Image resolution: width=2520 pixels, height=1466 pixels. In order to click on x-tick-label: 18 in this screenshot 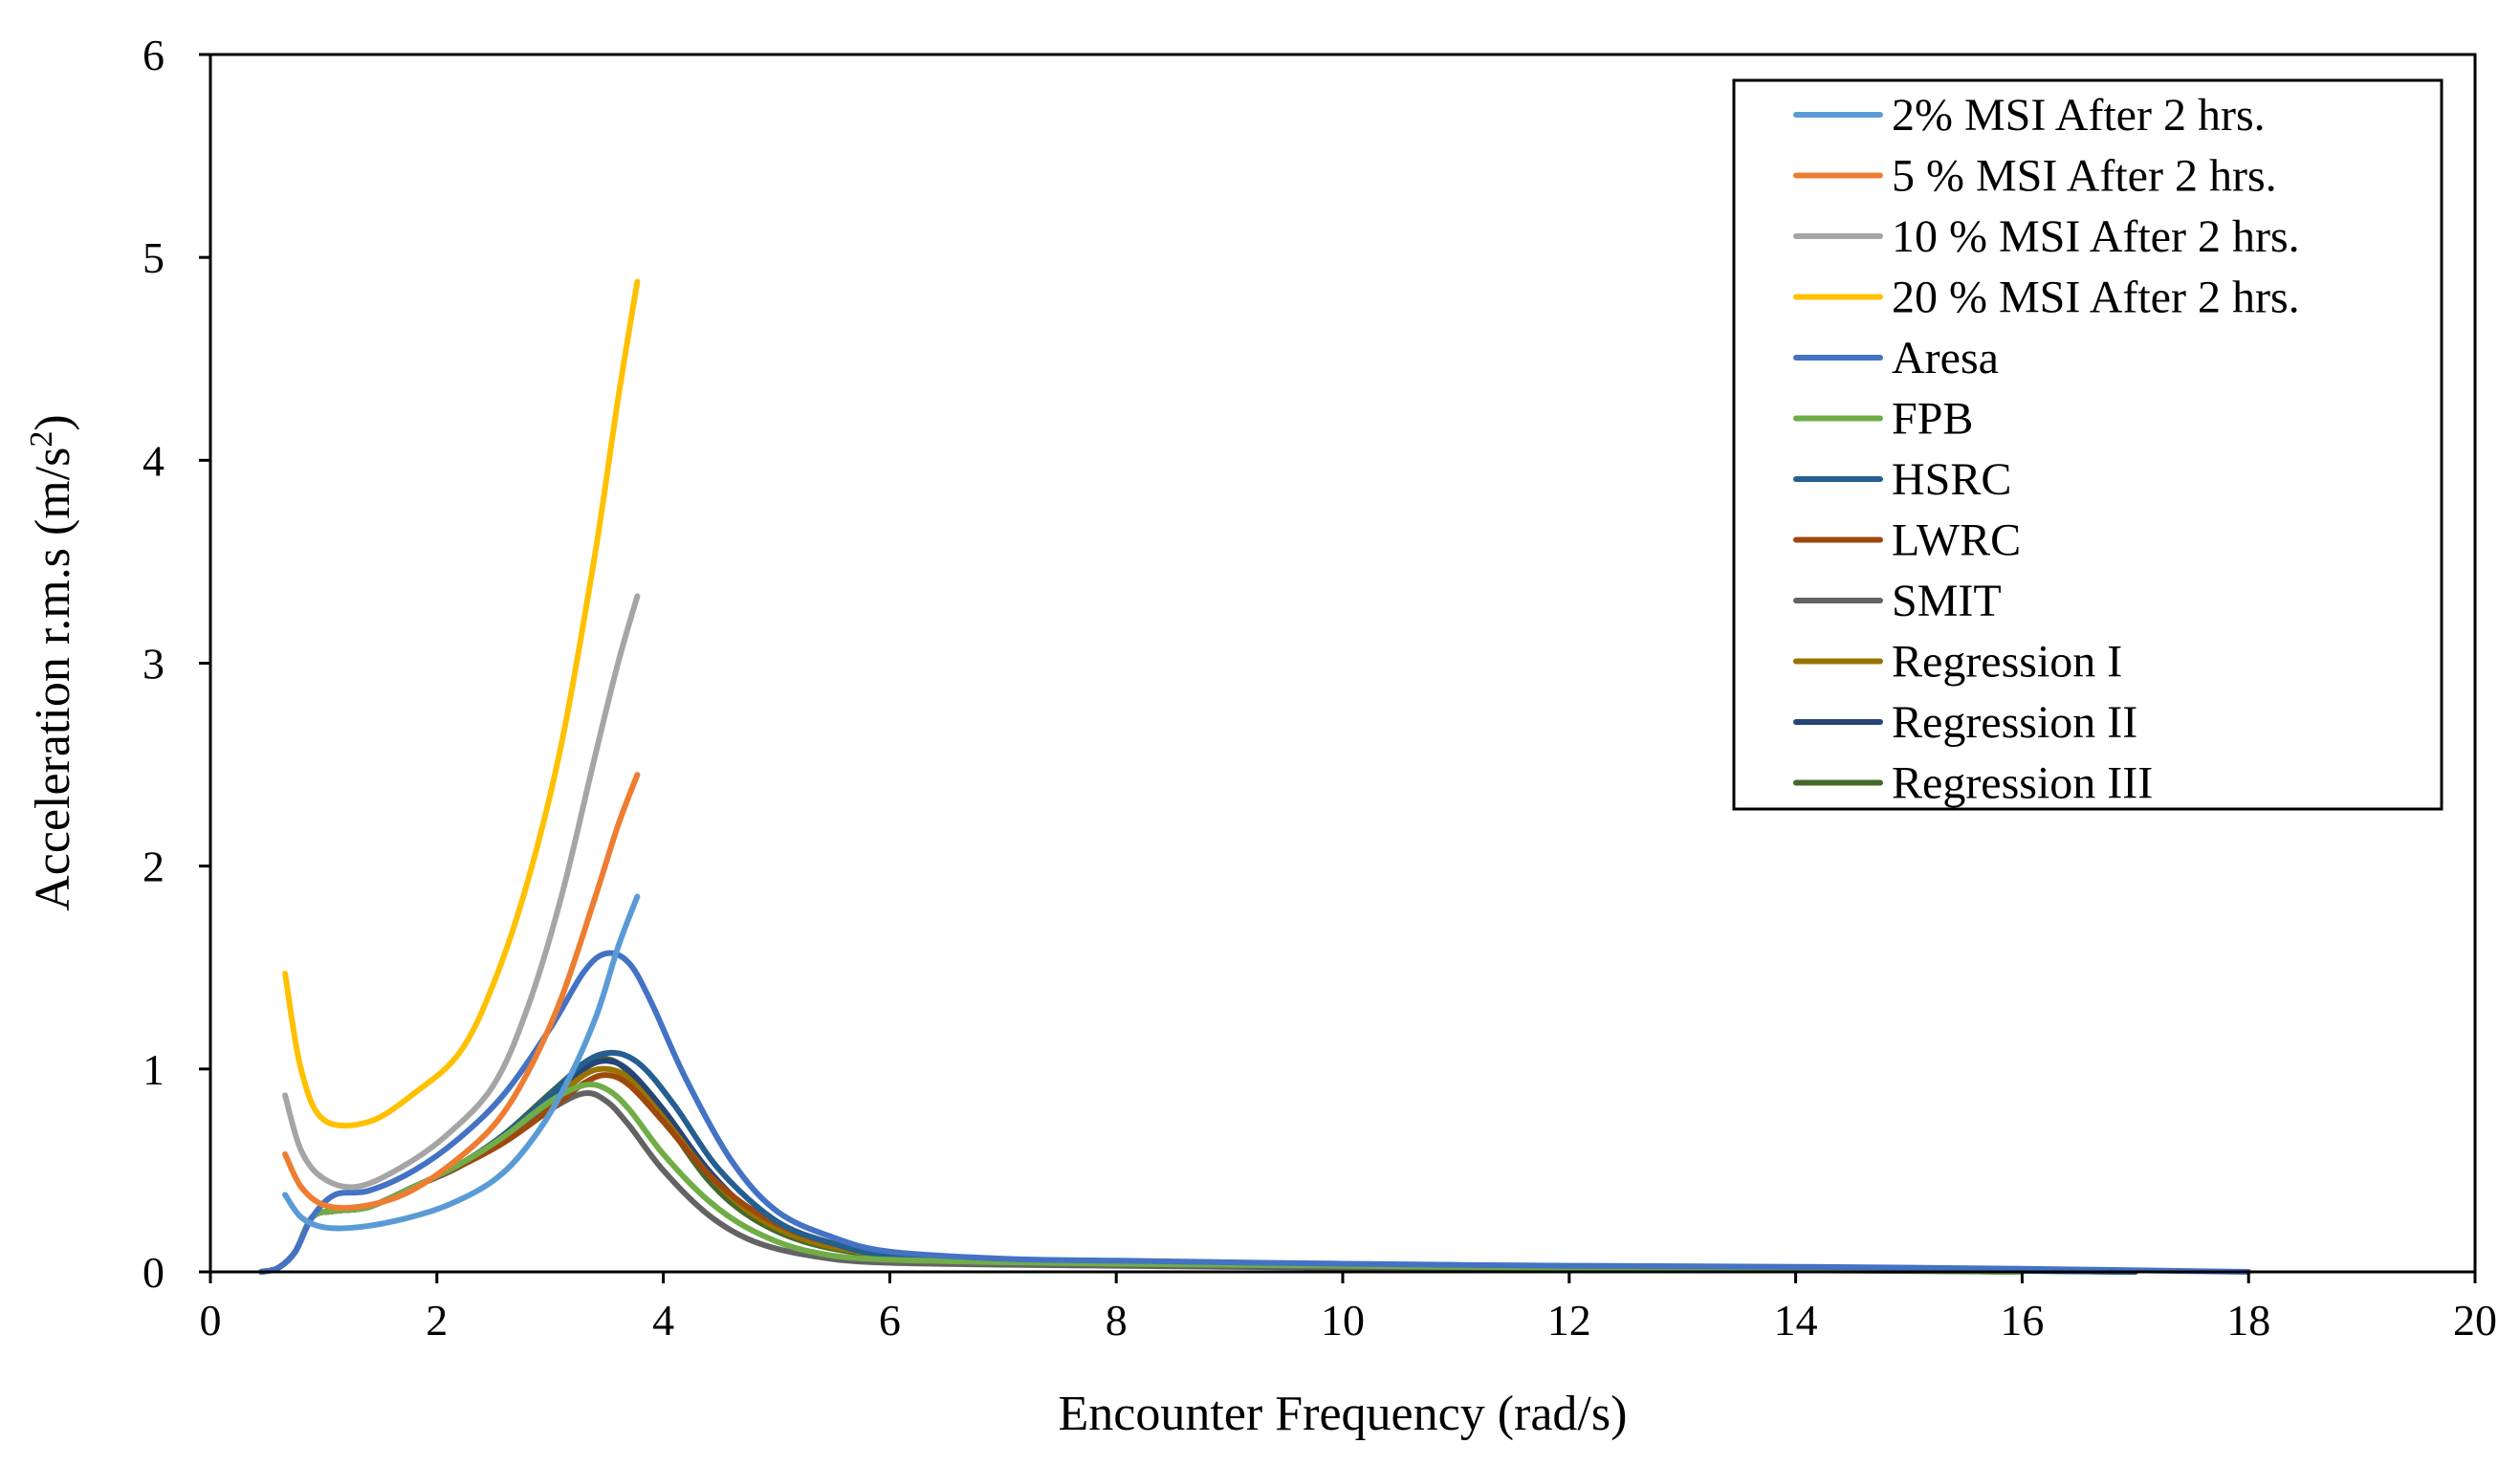, I will do `click(2248, 1320)`.